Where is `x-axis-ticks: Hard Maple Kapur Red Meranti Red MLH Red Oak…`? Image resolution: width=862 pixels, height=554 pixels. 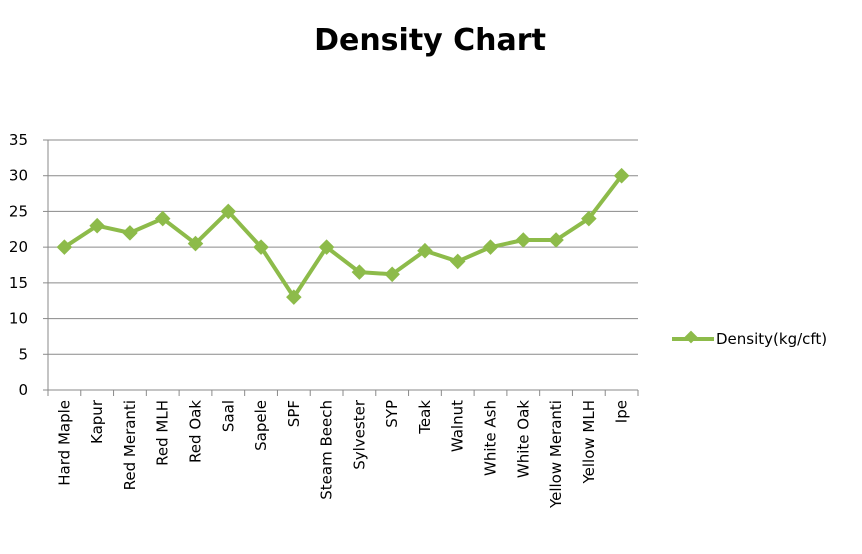 x-axis-ticks: Hard Maple Kapur Red Meranti Red MLH Red Oak… is located at coordinates (343, 449).